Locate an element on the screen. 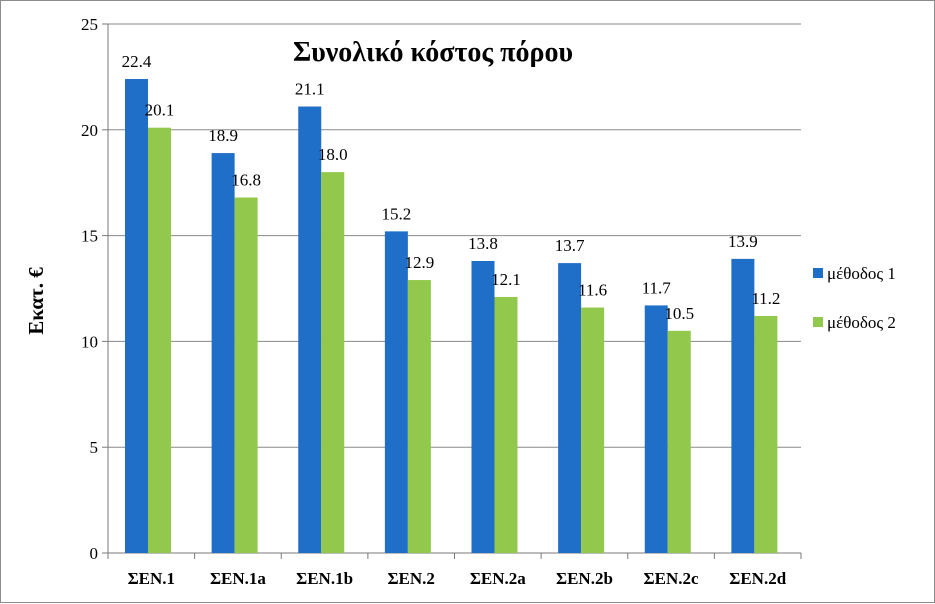  data-label: 11.7 is located at coordinates (657, 287).